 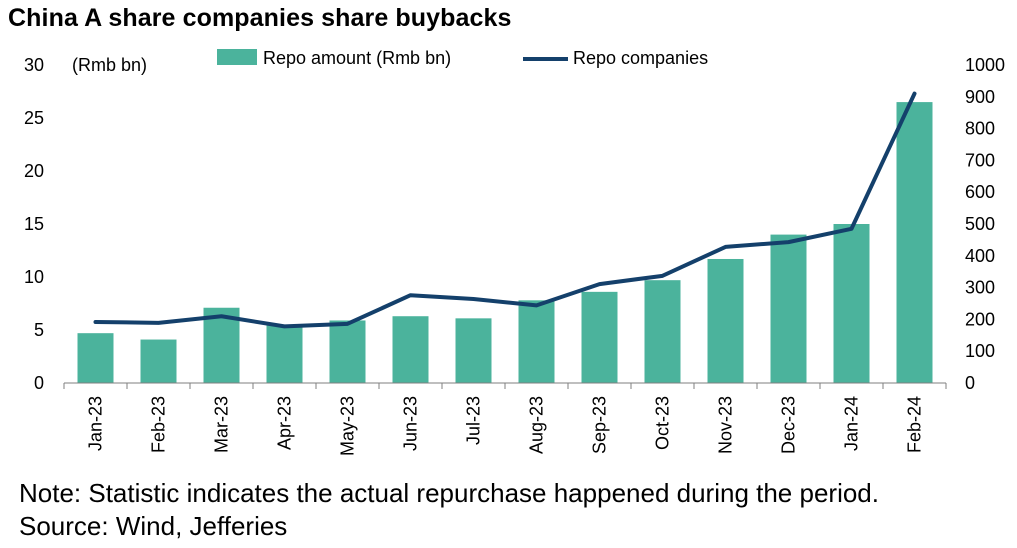 I want to click on x-tick-label: Jun-23, so click(x=411, y=423).